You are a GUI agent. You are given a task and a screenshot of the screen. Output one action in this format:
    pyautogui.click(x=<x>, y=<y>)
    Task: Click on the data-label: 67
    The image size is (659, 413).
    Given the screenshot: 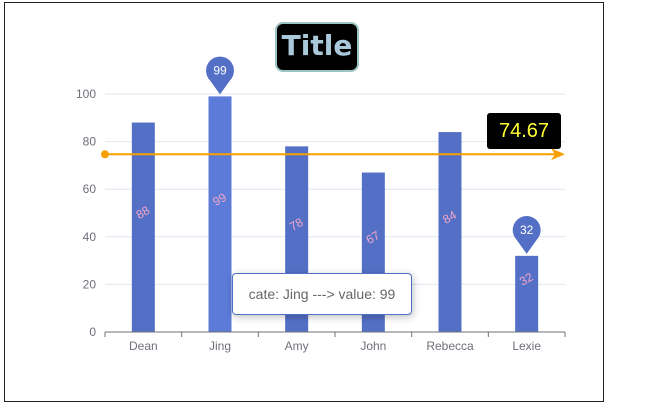 What is the action you would take?
    pyautogui.click(x=373, y=237)
    